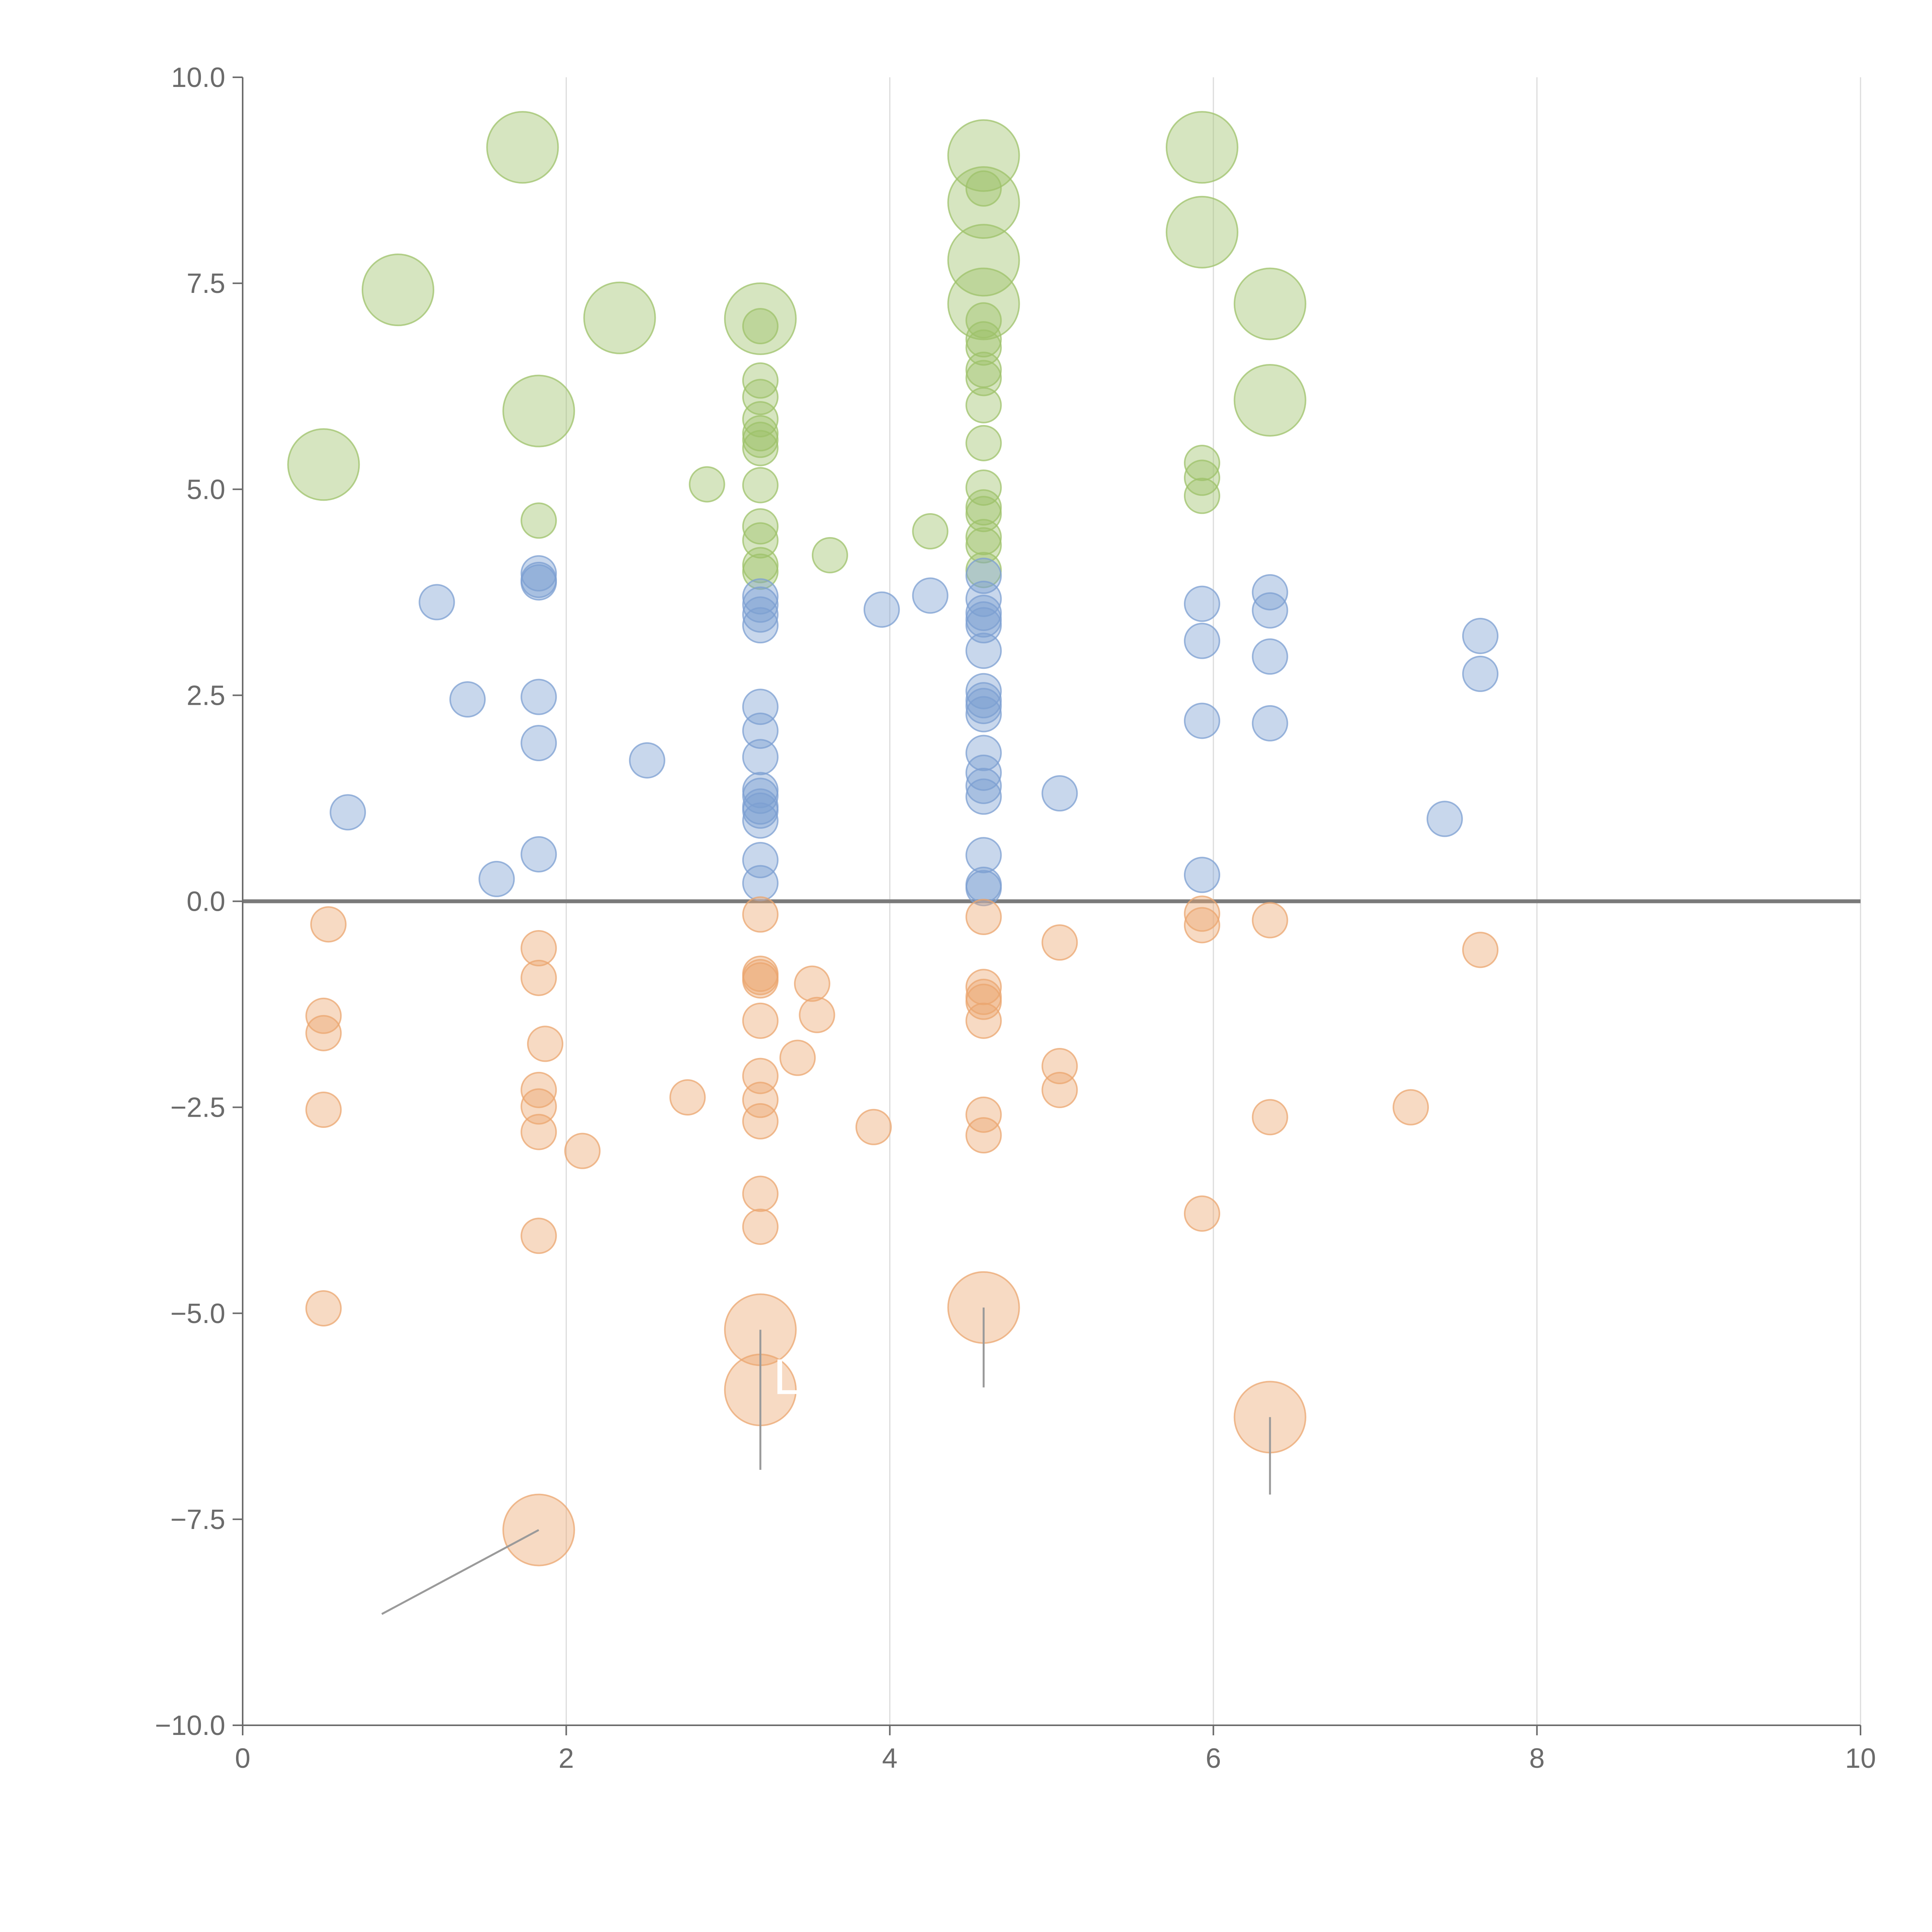 This screenshot has width=1932, height=1932. What do you see at coordinates (206, 901) in the screenshot?
I see `y-tick-label-4: 0.0` at bounding box center [206, 901].